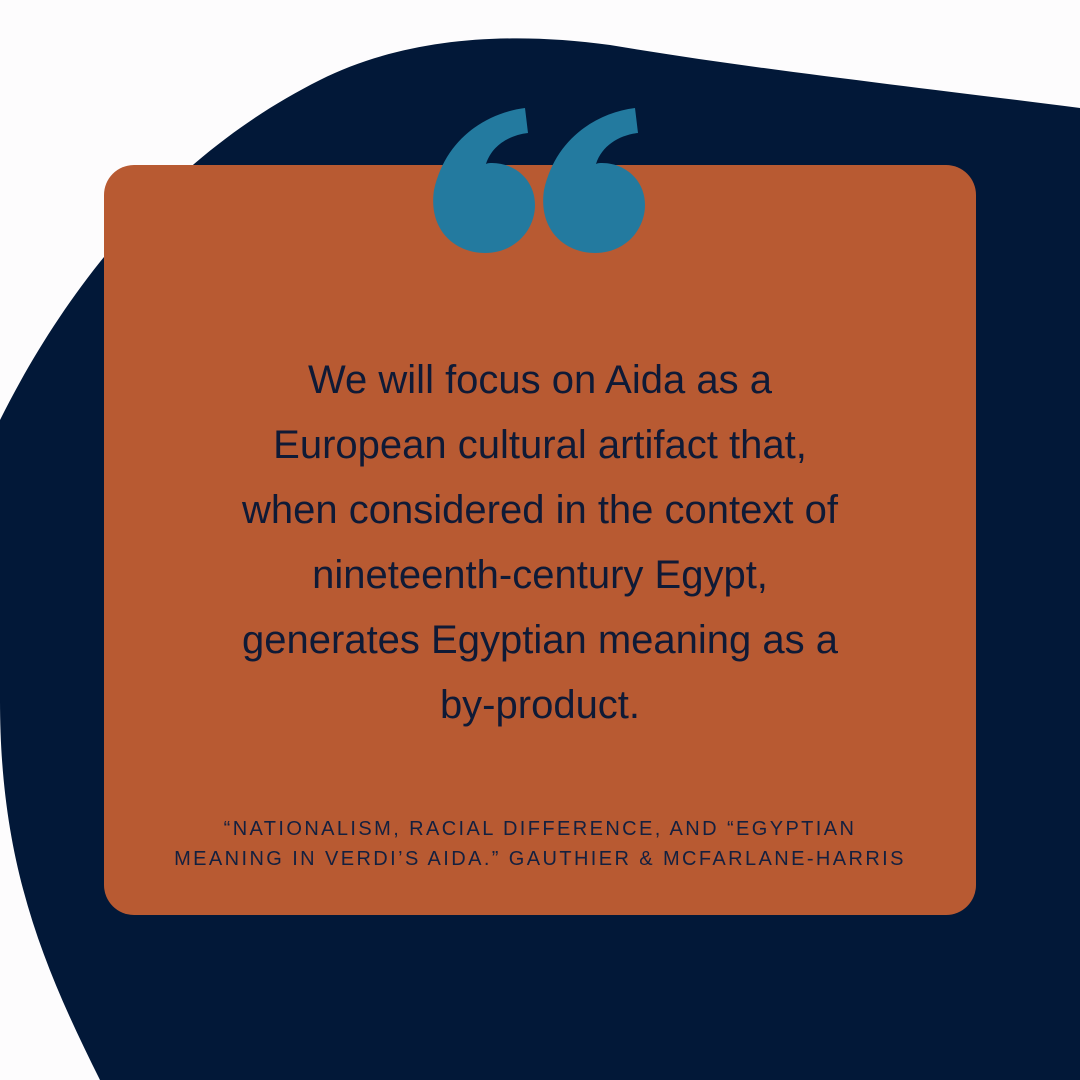  Describe the element at coordinates (484, 180) in the screenshot. I see `quote-mark-left-glyph` at that location.